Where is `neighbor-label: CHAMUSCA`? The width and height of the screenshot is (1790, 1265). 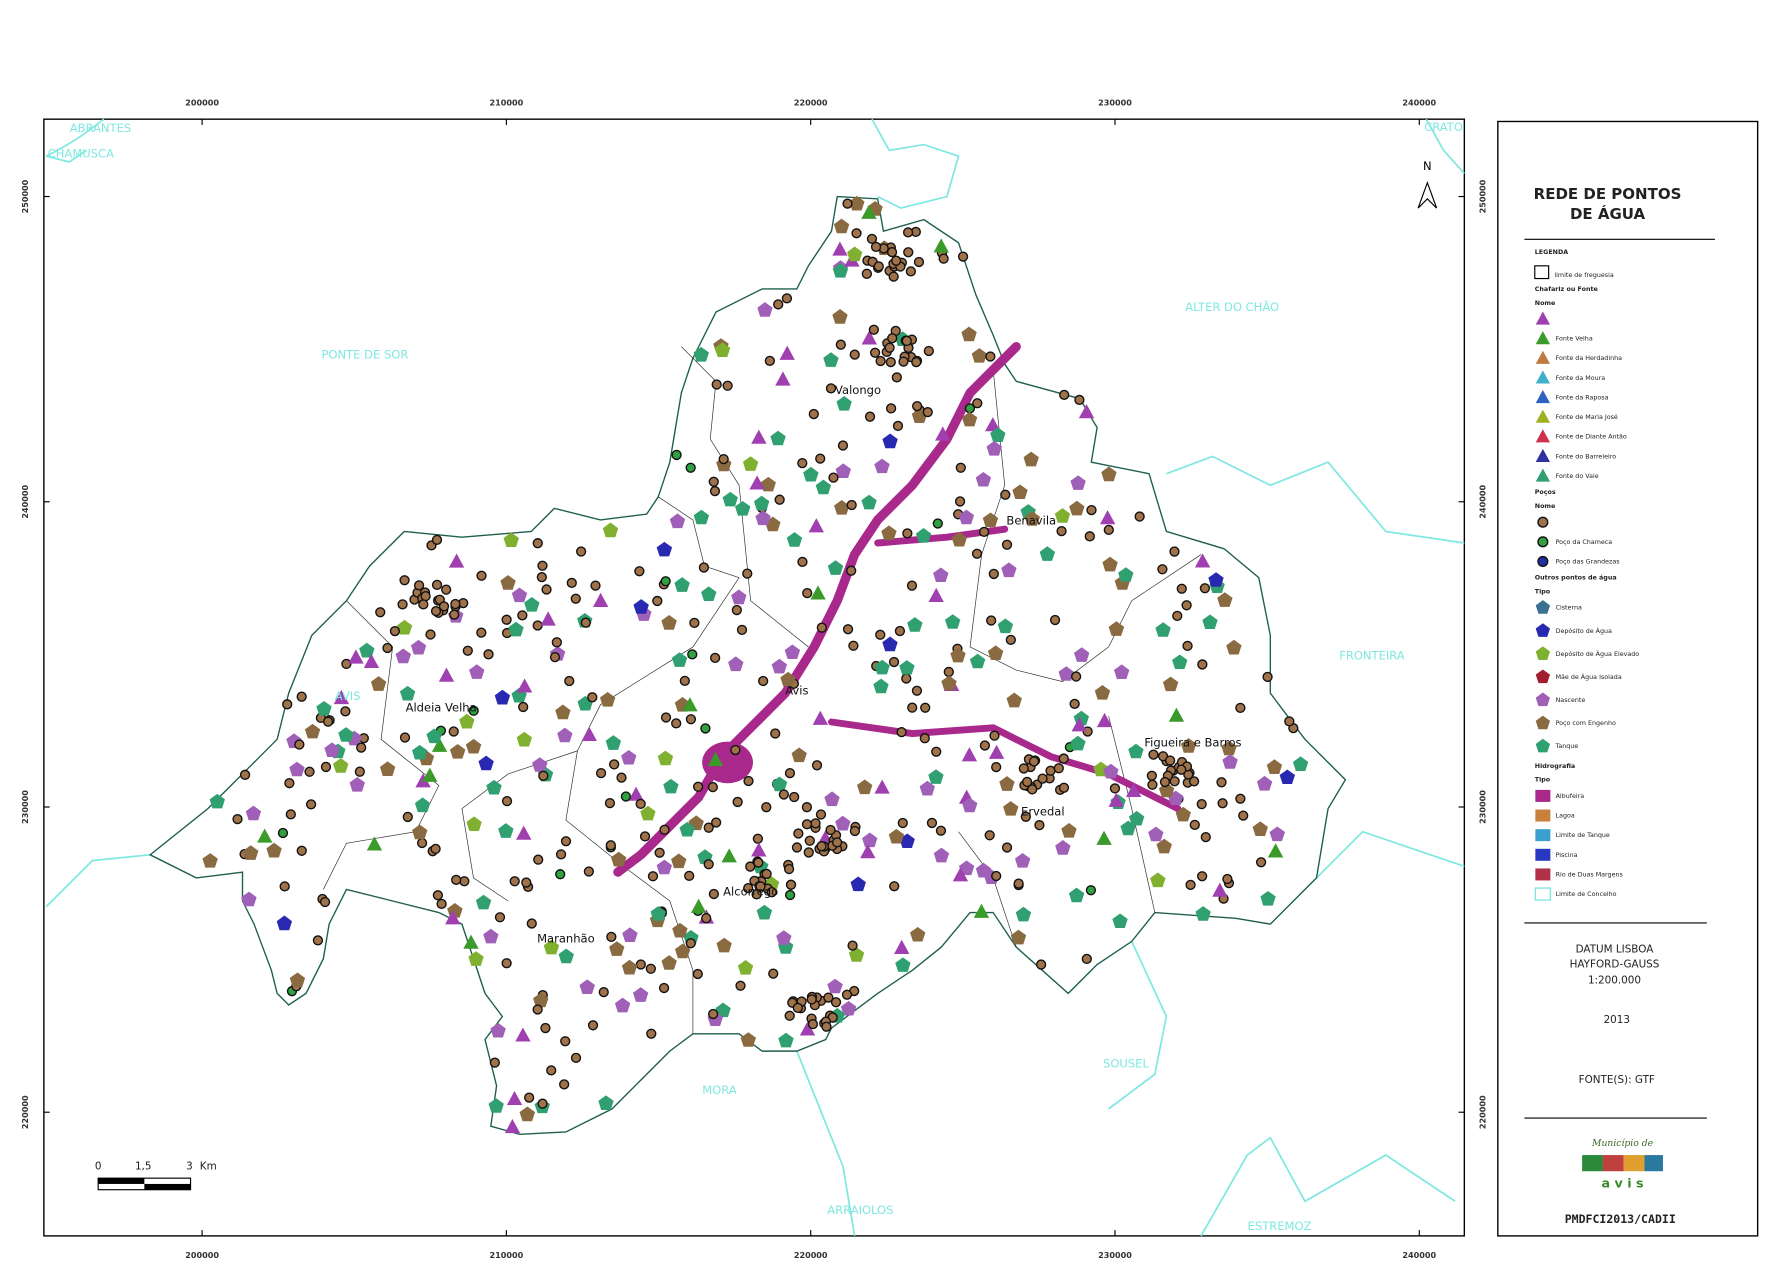
neighbor-label: CHAMUSCA is located at coordinates (81, 153).